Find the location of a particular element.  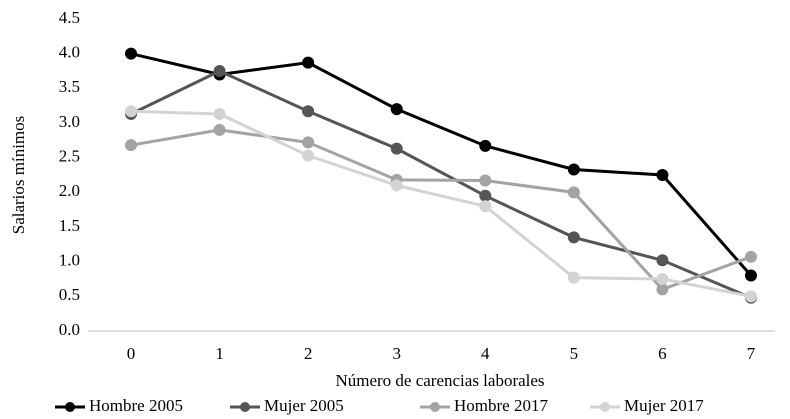

y-tick-label: 2.5 is located at coordinates (69, 156).